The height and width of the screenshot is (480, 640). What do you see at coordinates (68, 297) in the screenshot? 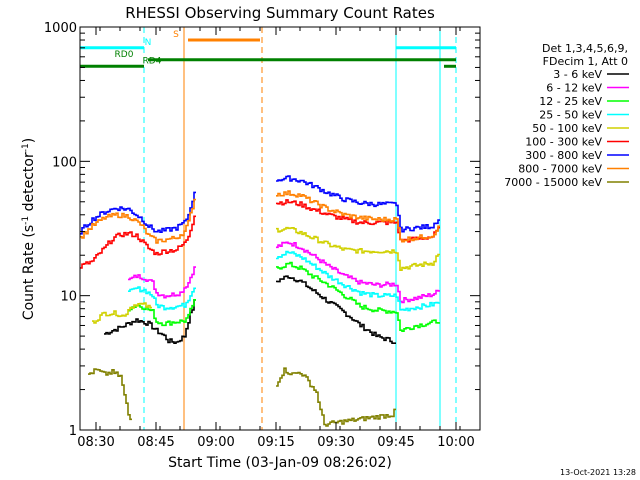
I see `y-tick-label: 10` at bounding box center [68, 297].